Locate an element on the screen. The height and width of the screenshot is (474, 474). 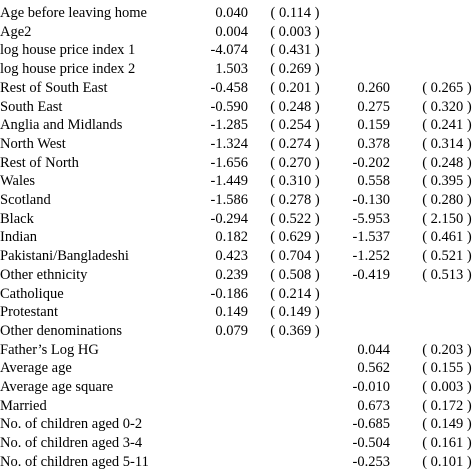
row-label: Average age is located at coordinates (36, 368).